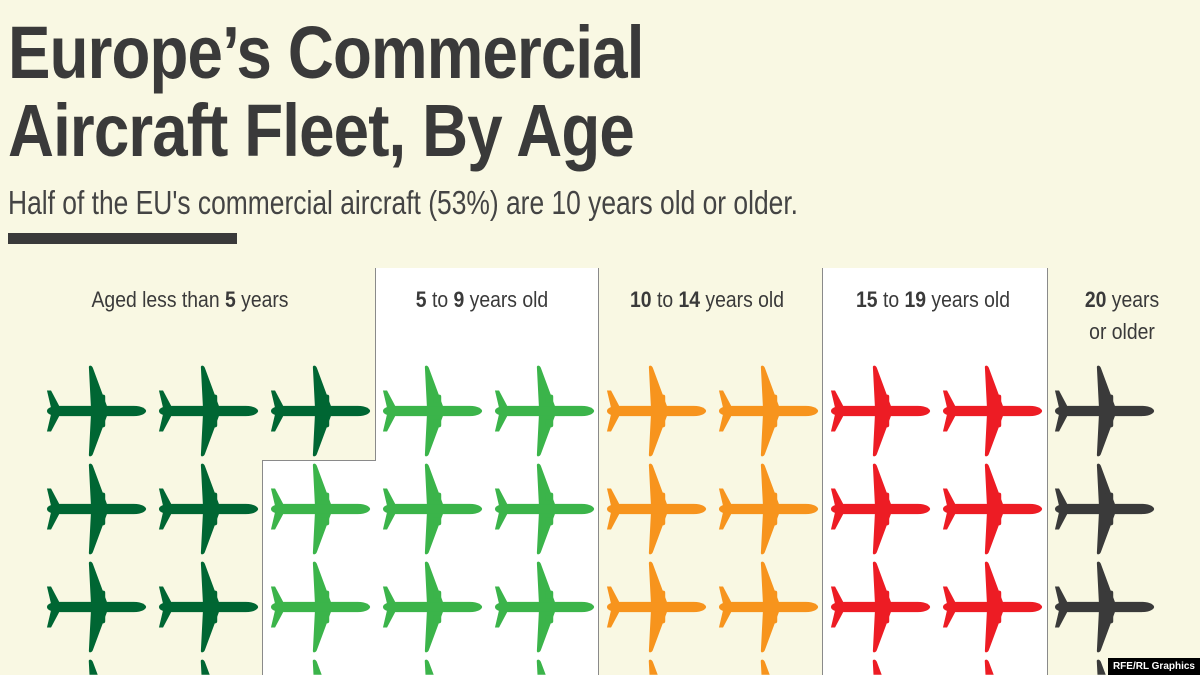 The width and height of the screenshot is (1200, 675). What do you see at coordinates (321, 130) in the screenshot?
I see `title-line-2: Aircraft Fleet, By Age` at bounding box center [321, 130].